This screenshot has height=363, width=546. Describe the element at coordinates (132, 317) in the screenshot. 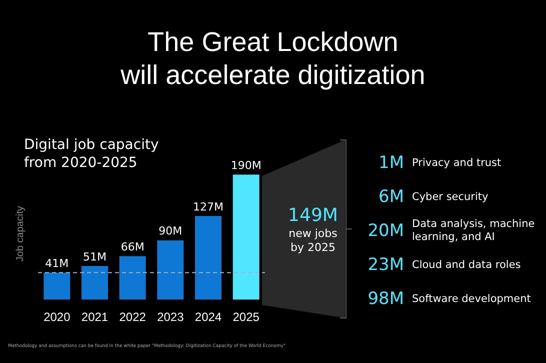

I see `x-tick-label: 2022` at that location.